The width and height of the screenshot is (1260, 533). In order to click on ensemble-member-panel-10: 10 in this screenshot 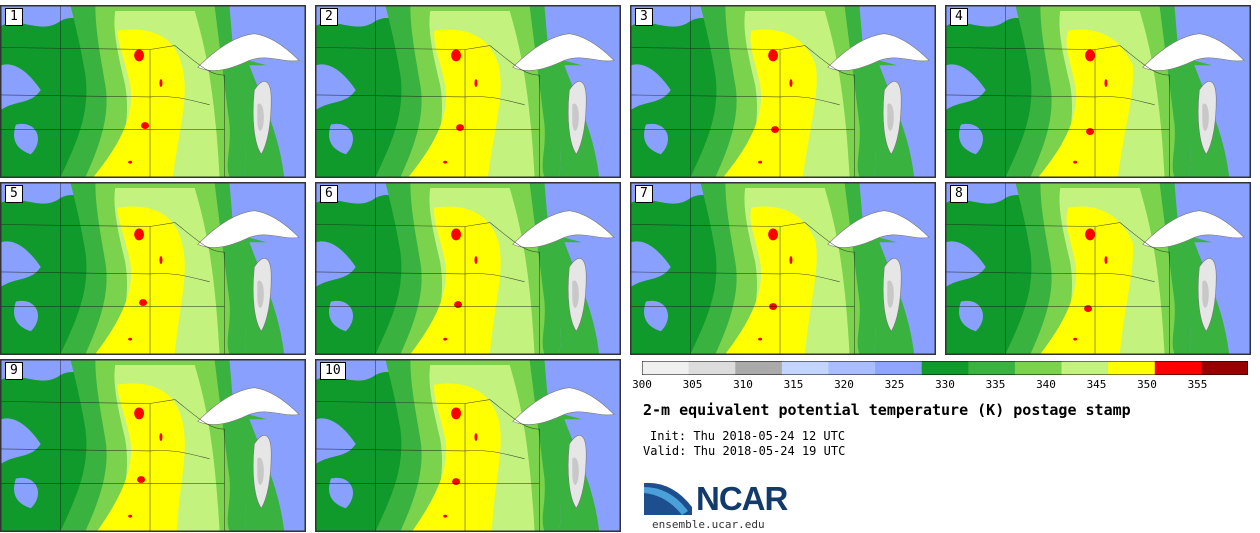, I will do `click(468, 445)`.